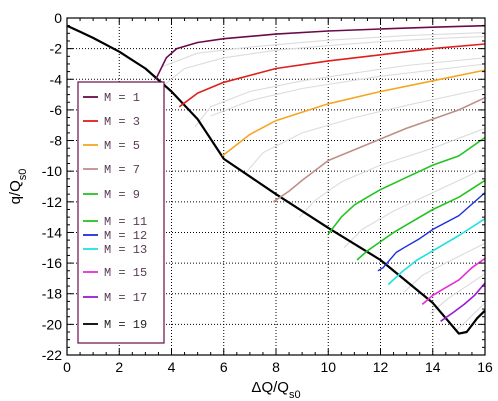 The height and width of the screenshot is (401, 498). Describe the element at coordinates (52, 171) in the screenshot. I see `y-tick-label: -10` at that location.